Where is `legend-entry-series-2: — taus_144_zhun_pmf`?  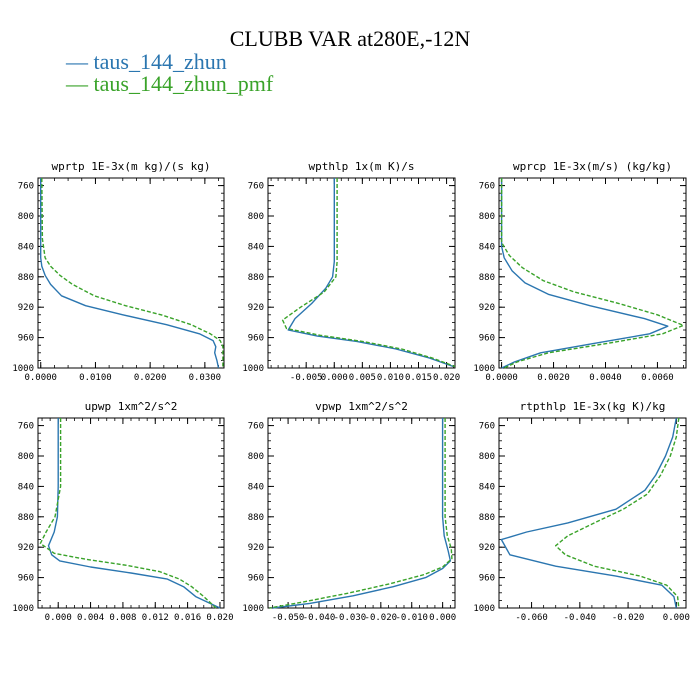 legend-entry-series-2: — taus_144_zhun_pmf is located at coordinates (170, 83).